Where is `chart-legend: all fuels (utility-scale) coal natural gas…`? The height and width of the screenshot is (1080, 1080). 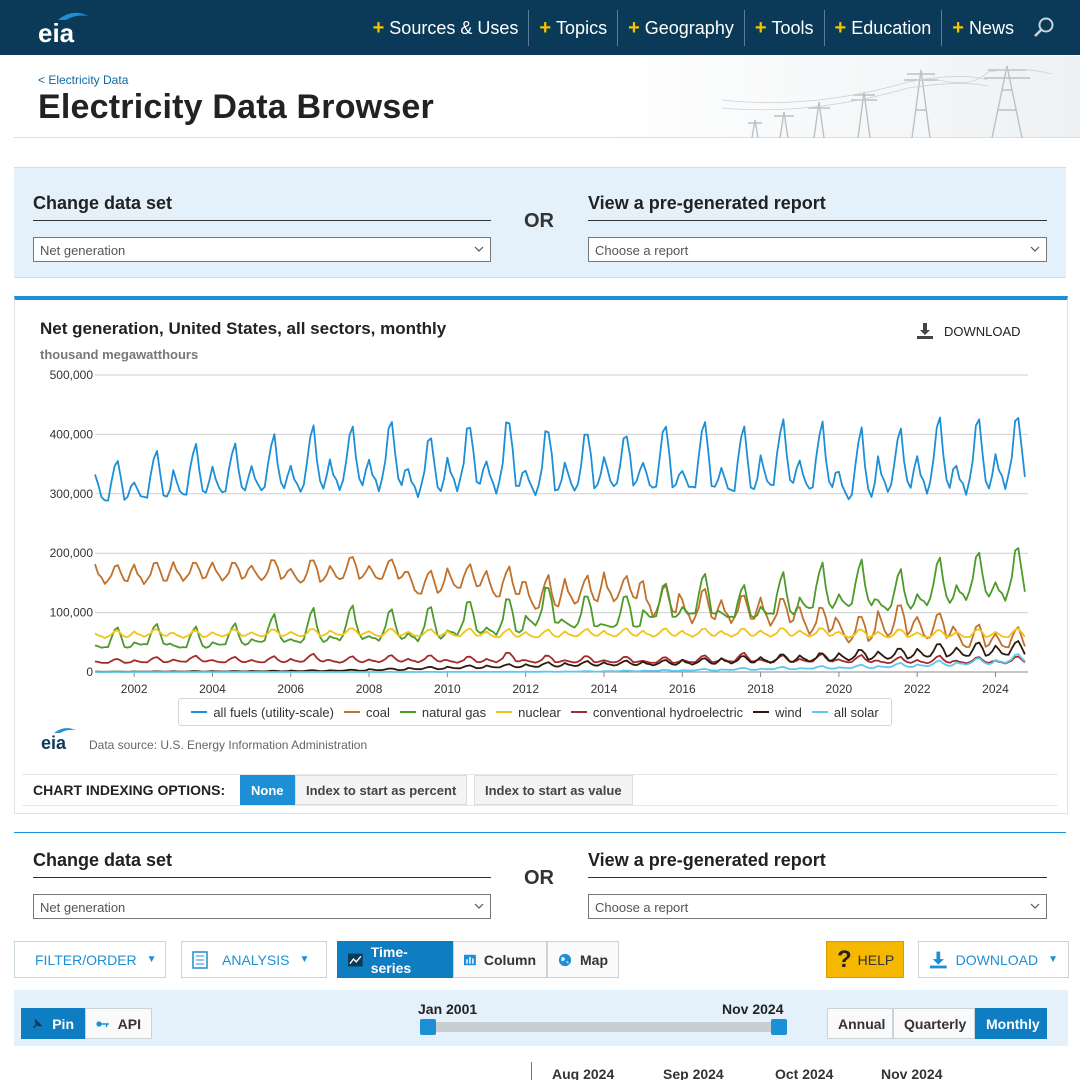
chart-legend: all fuels (utility-scale) coal natural gas… is located at coordinates (535, 712).